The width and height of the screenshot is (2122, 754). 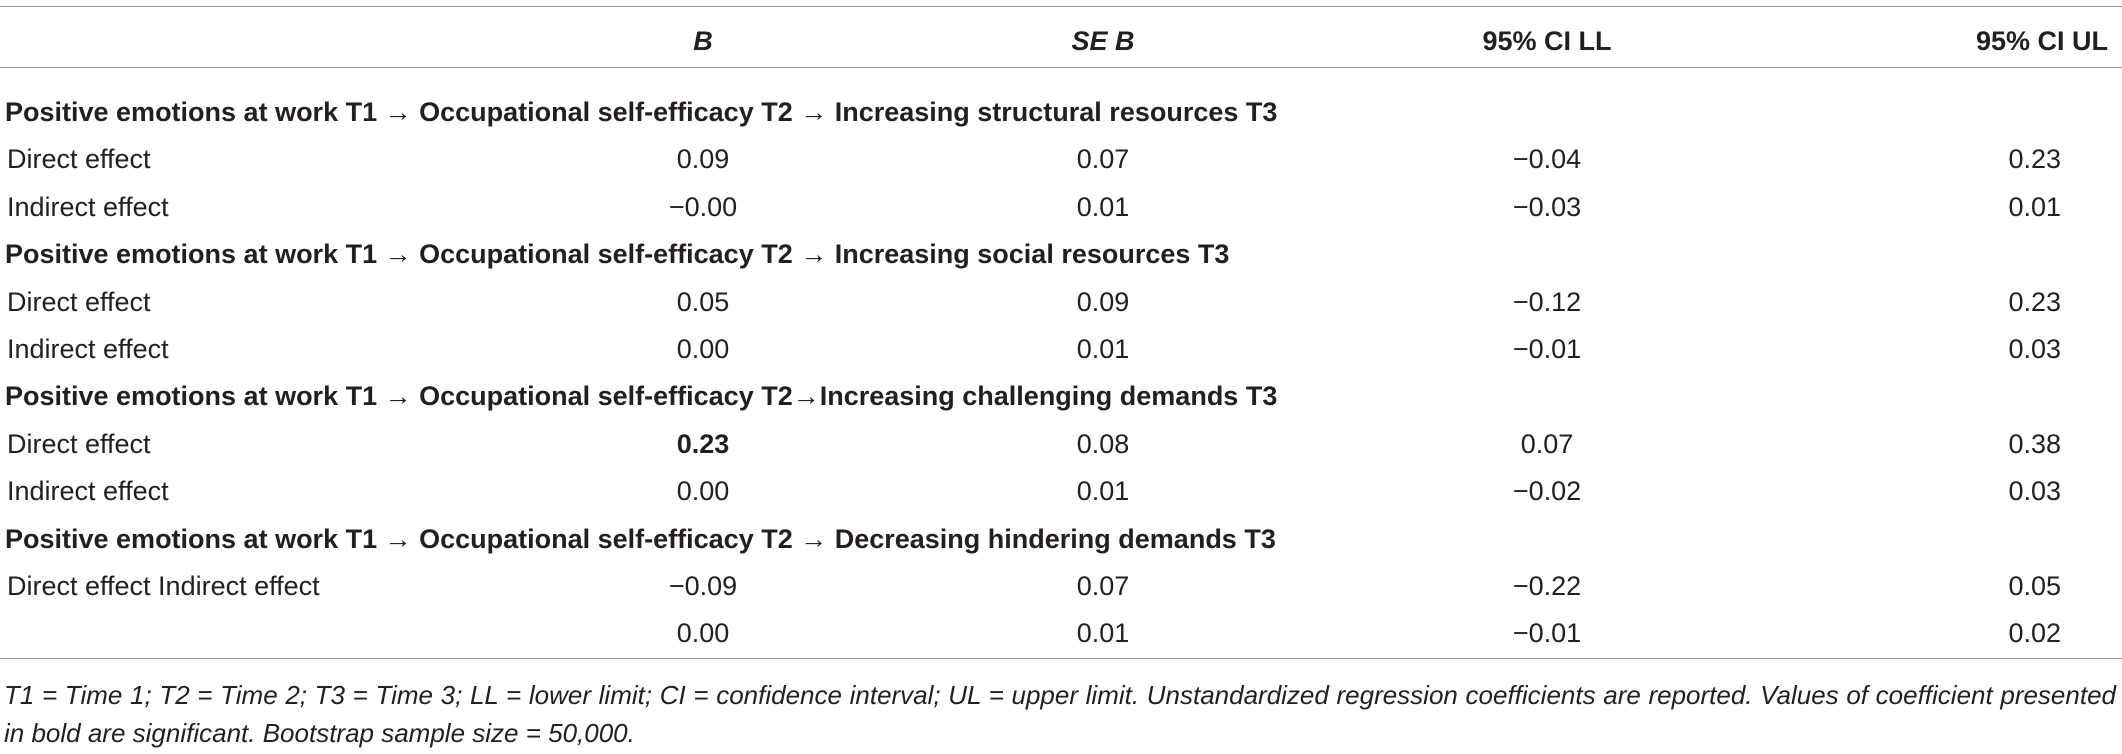 What do you see at coordinates (2034, 443) in the screenshot?
I see `cell-value: 0.38` at bounding box center [2034, 443].